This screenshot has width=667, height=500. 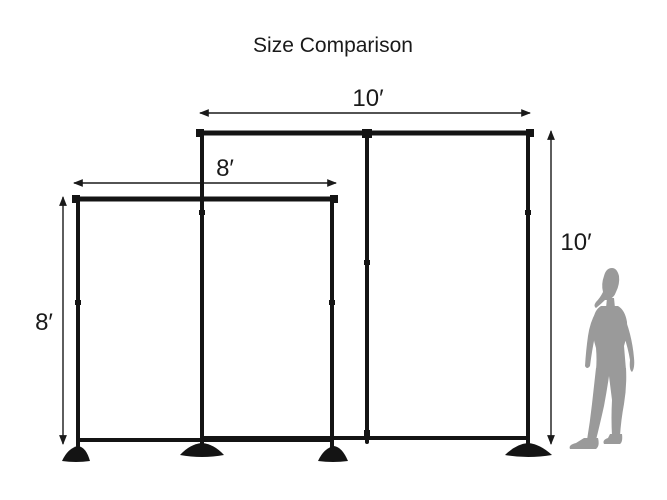 What do you see at coordinates (205, 454) in the screenshot?
I see `small-frame-feet` at bounding box center [205, 454].